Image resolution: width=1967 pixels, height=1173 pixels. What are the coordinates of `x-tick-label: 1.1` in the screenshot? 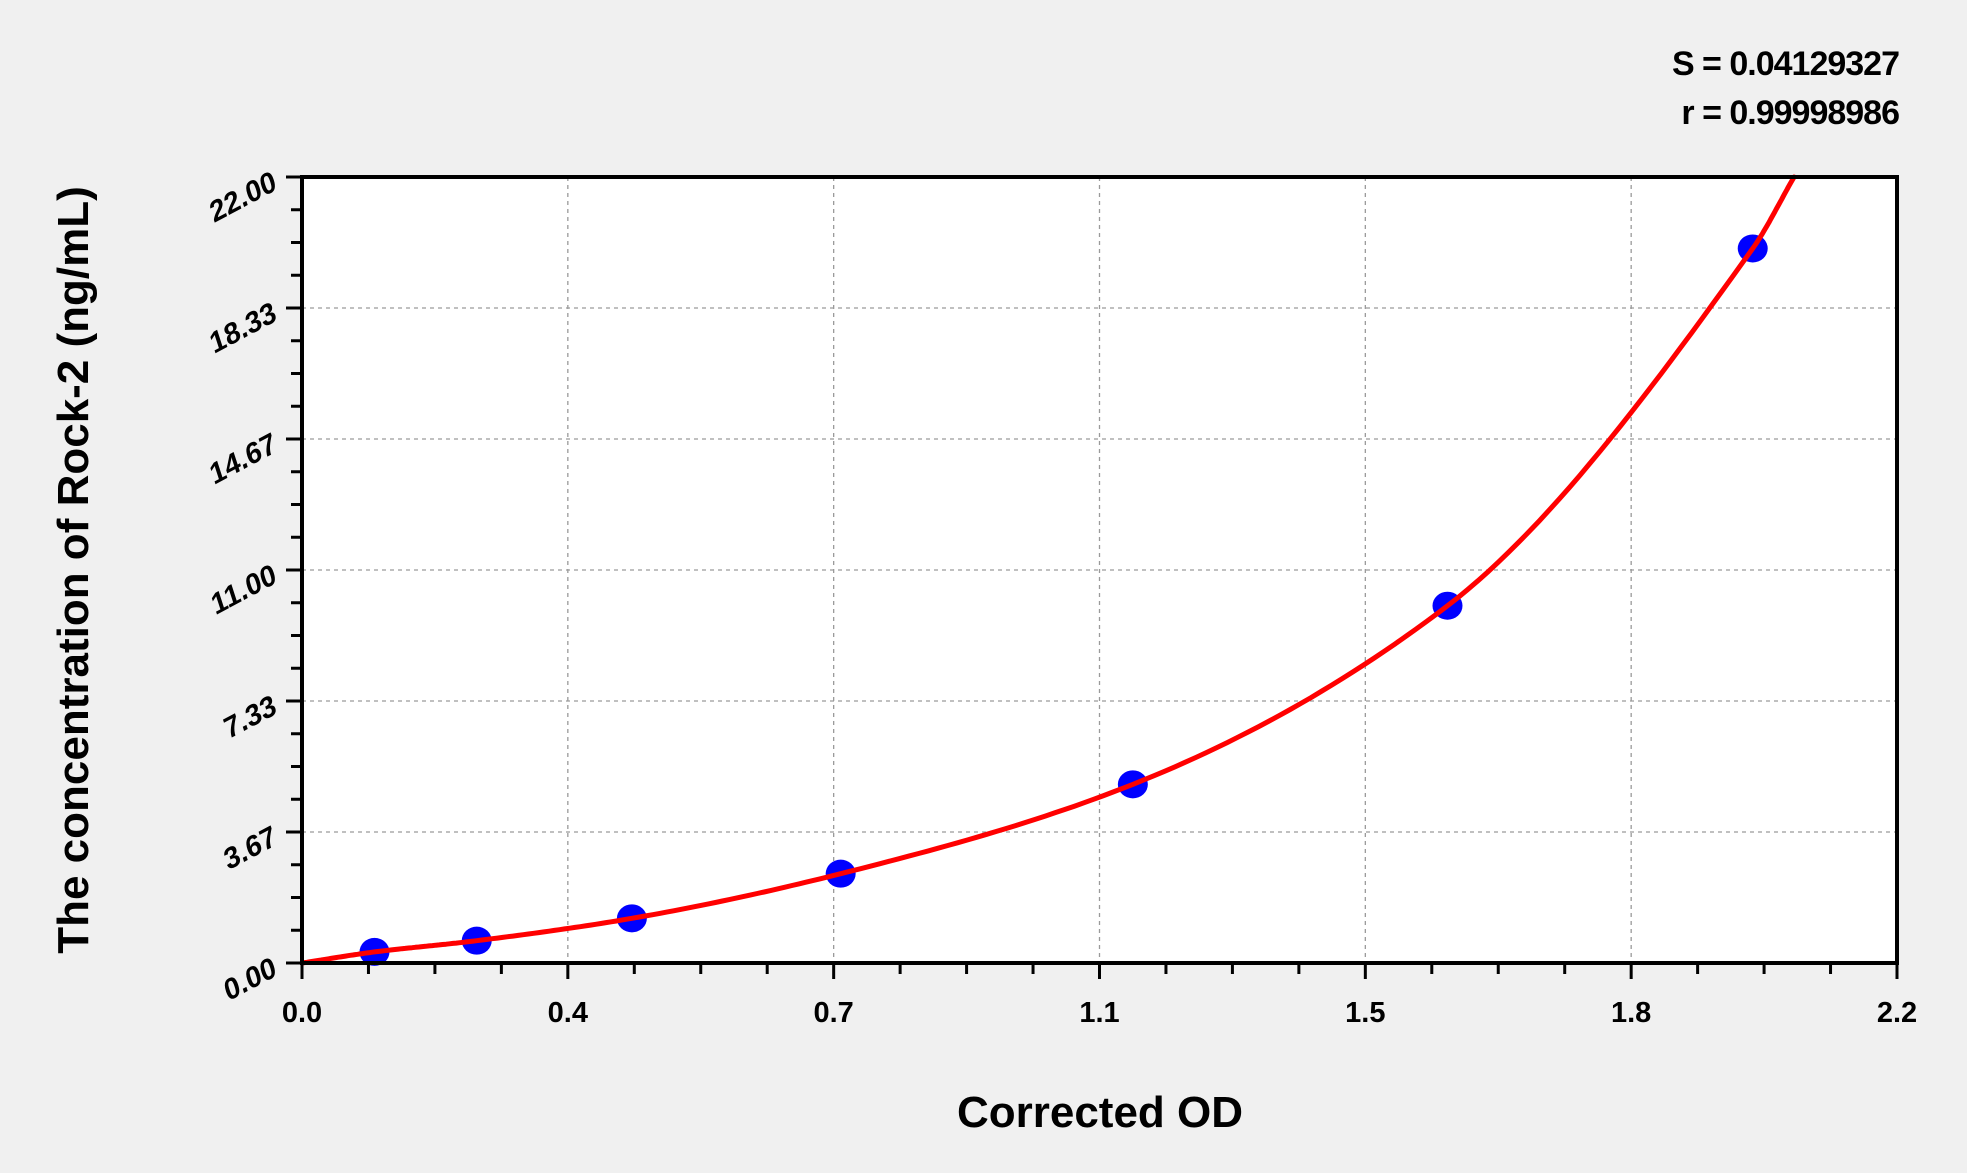 It's located at (1099, 1013).